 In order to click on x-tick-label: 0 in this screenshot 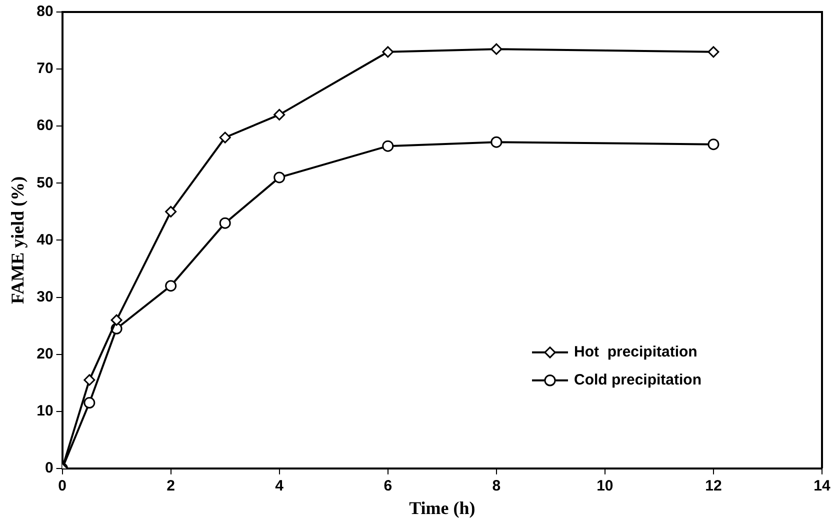, I will do `click(62, 486)`.